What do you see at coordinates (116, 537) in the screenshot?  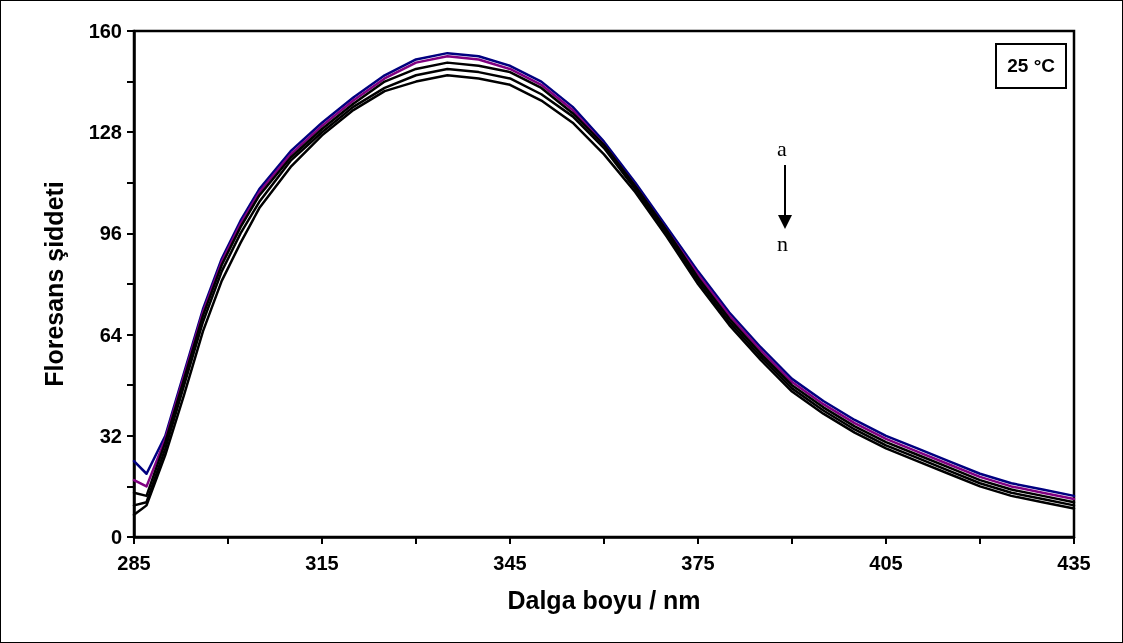 I see `y-tick-label: 0` at bounding box center [116, 537].